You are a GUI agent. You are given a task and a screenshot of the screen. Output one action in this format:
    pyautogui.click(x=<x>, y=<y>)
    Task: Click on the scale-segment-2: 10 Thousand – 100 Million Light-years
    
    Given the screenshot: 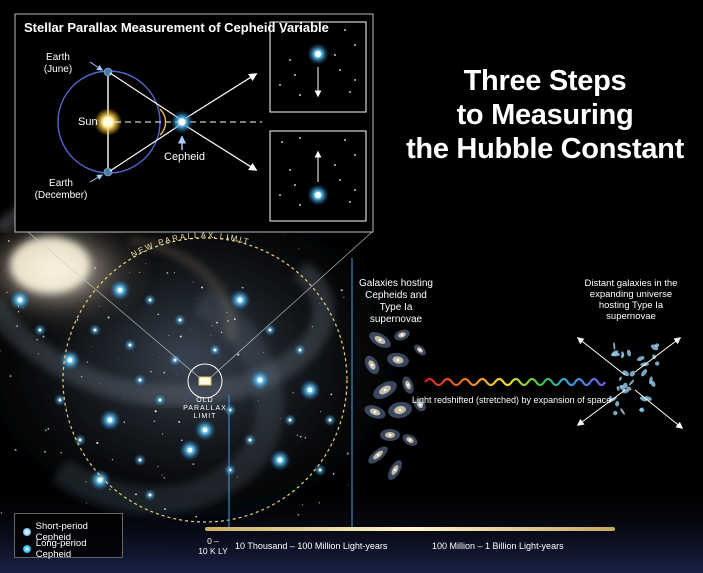 What is the action you would take?
    pyautogui.click(x=311, y=546)
    